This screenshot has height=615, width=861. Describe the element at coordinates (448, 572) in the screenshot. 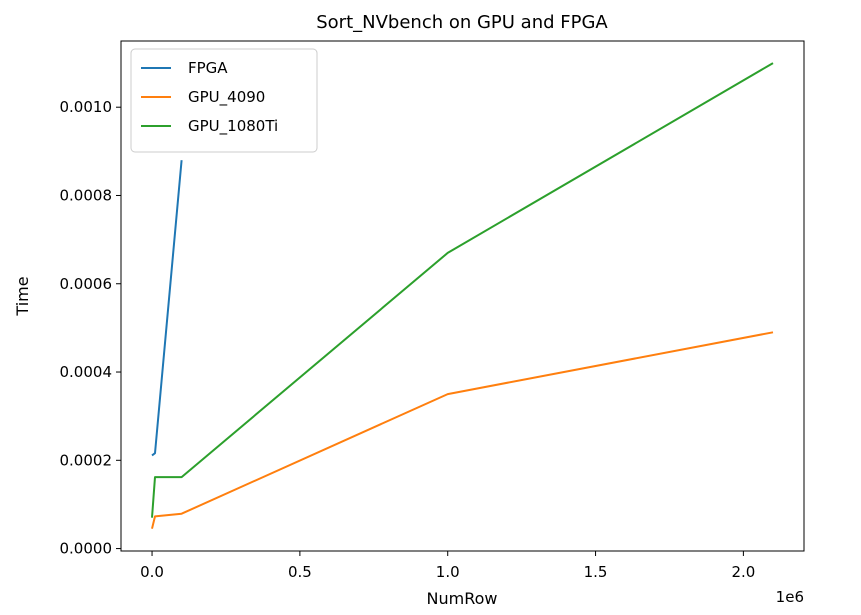

I see `x-tick-label: 1.0` at that location.